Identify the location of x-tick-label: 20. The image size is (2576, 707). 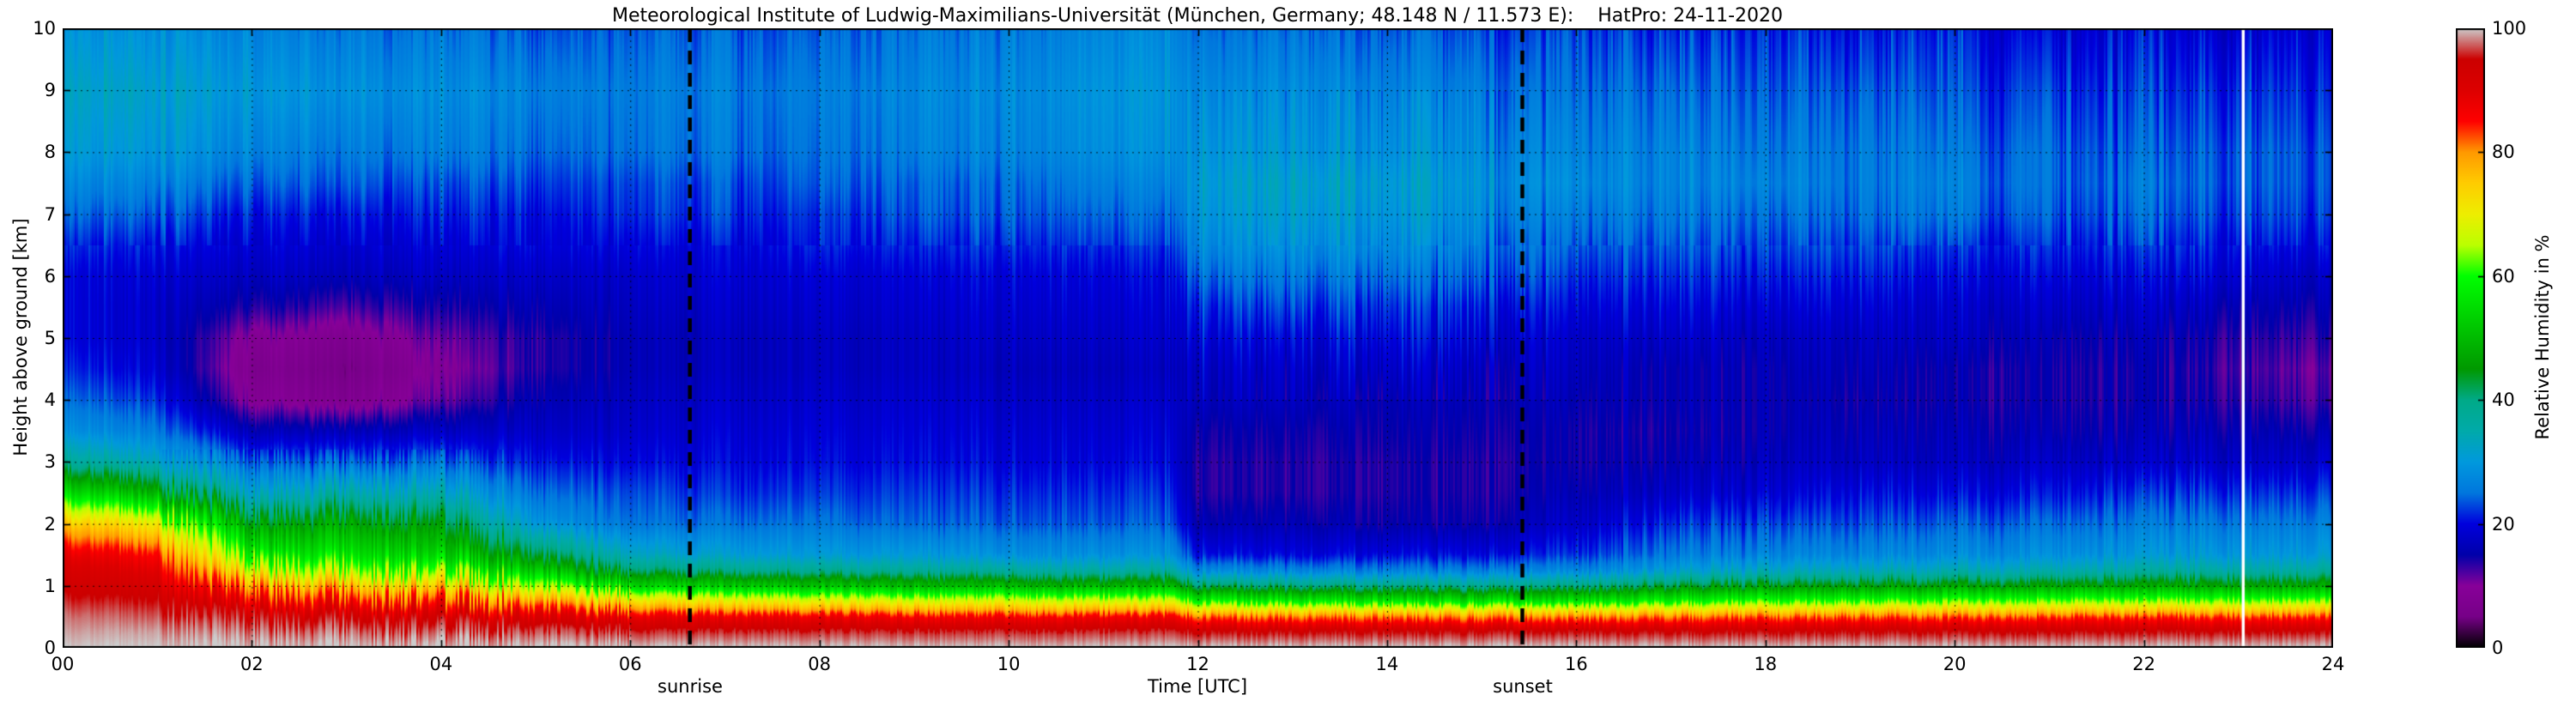
(1955, 664).